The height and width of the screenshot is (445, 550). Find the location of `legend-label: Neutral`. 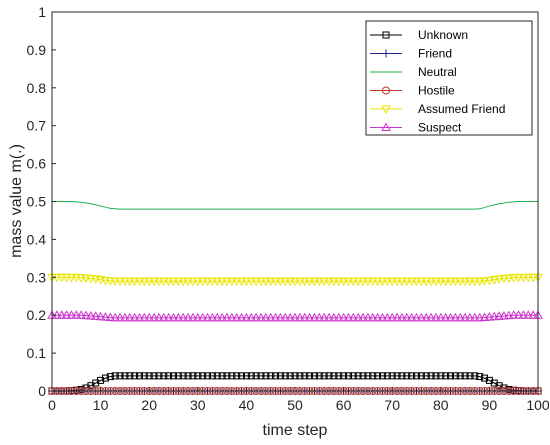

legend-label: Neutral is located at coordinates (437, 72).